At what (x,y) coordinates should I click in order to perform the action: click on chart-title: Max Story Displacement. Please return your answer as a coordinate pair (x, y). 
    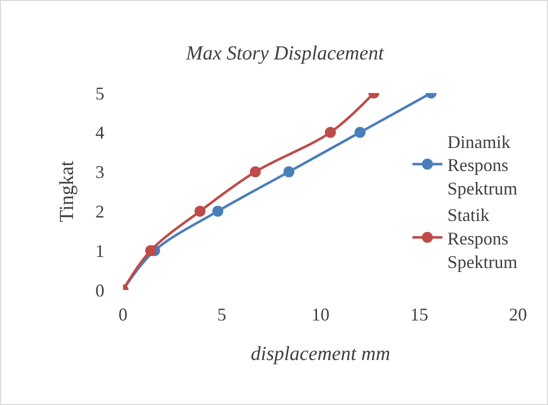
    Looking at the image, I should click on (284, 53).